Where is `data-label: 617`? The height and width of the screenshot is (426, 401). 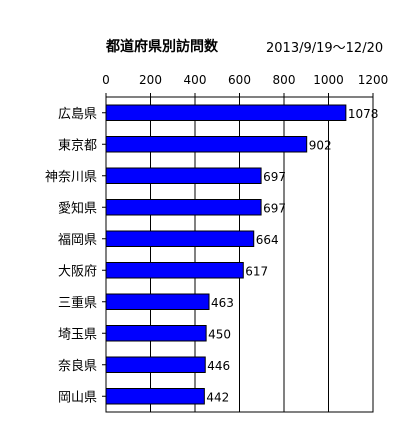
data-label: 617 is located at coordinates (256, 271).